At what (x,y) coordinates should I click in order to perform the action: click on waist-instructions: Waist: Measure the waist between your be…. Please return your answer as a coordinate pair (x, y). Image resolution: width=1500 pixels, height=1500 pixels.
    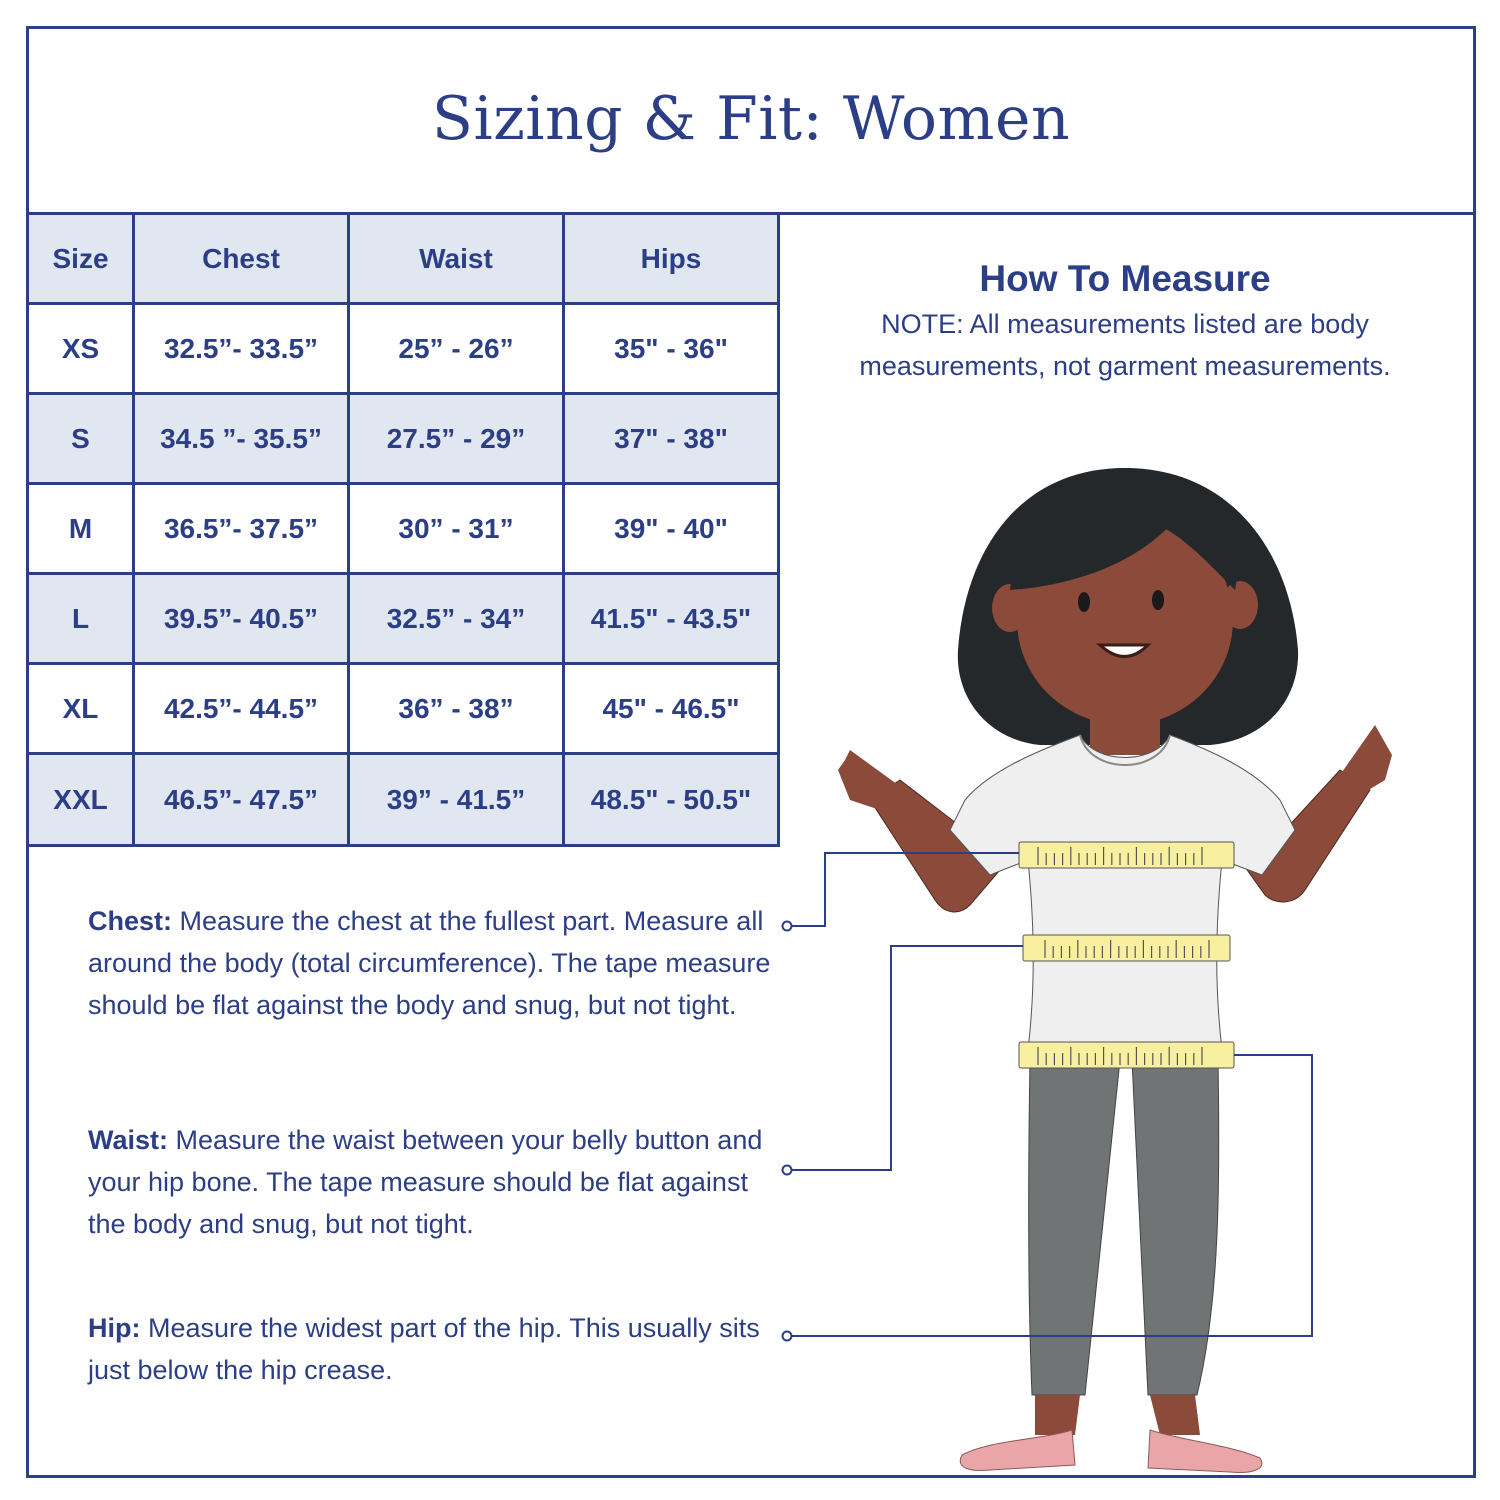
    Looking at the image, I should click on (433, 1182).